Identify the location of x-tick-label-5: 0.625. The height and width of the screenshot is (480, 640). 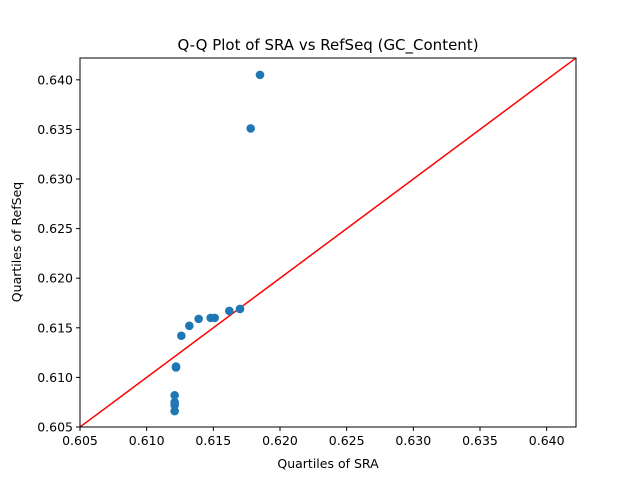
(347, 440).